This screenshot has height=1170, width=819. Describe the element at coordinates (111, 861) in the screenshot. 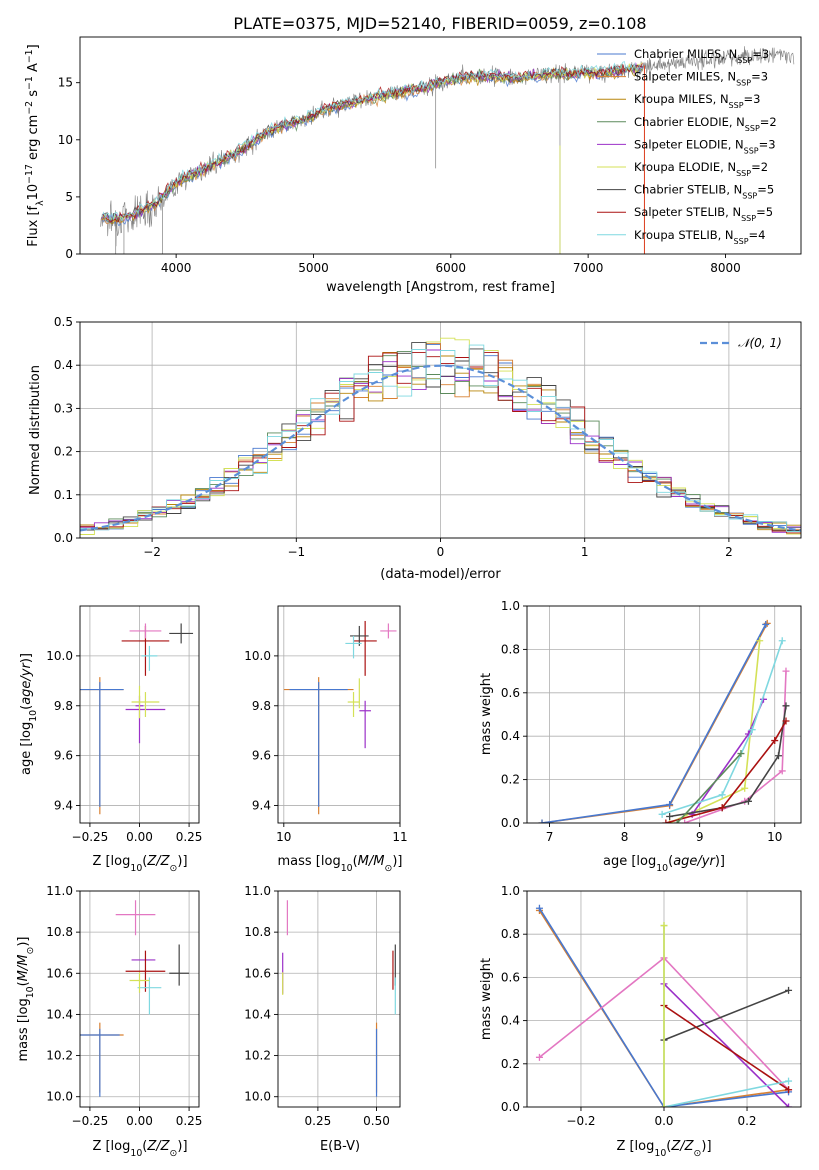

I see `label-part: Z [log` at that location.